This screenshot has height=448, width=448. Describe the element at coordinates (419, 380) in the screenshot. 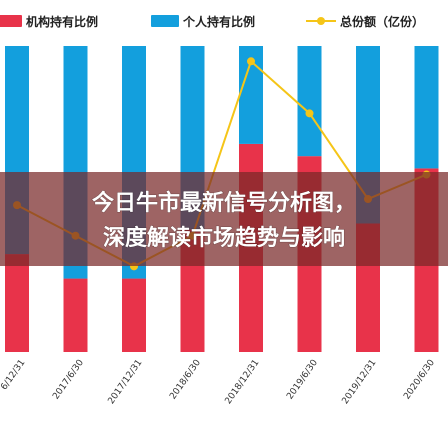

I see `x-tick-label: 2020/6/30` at that location.